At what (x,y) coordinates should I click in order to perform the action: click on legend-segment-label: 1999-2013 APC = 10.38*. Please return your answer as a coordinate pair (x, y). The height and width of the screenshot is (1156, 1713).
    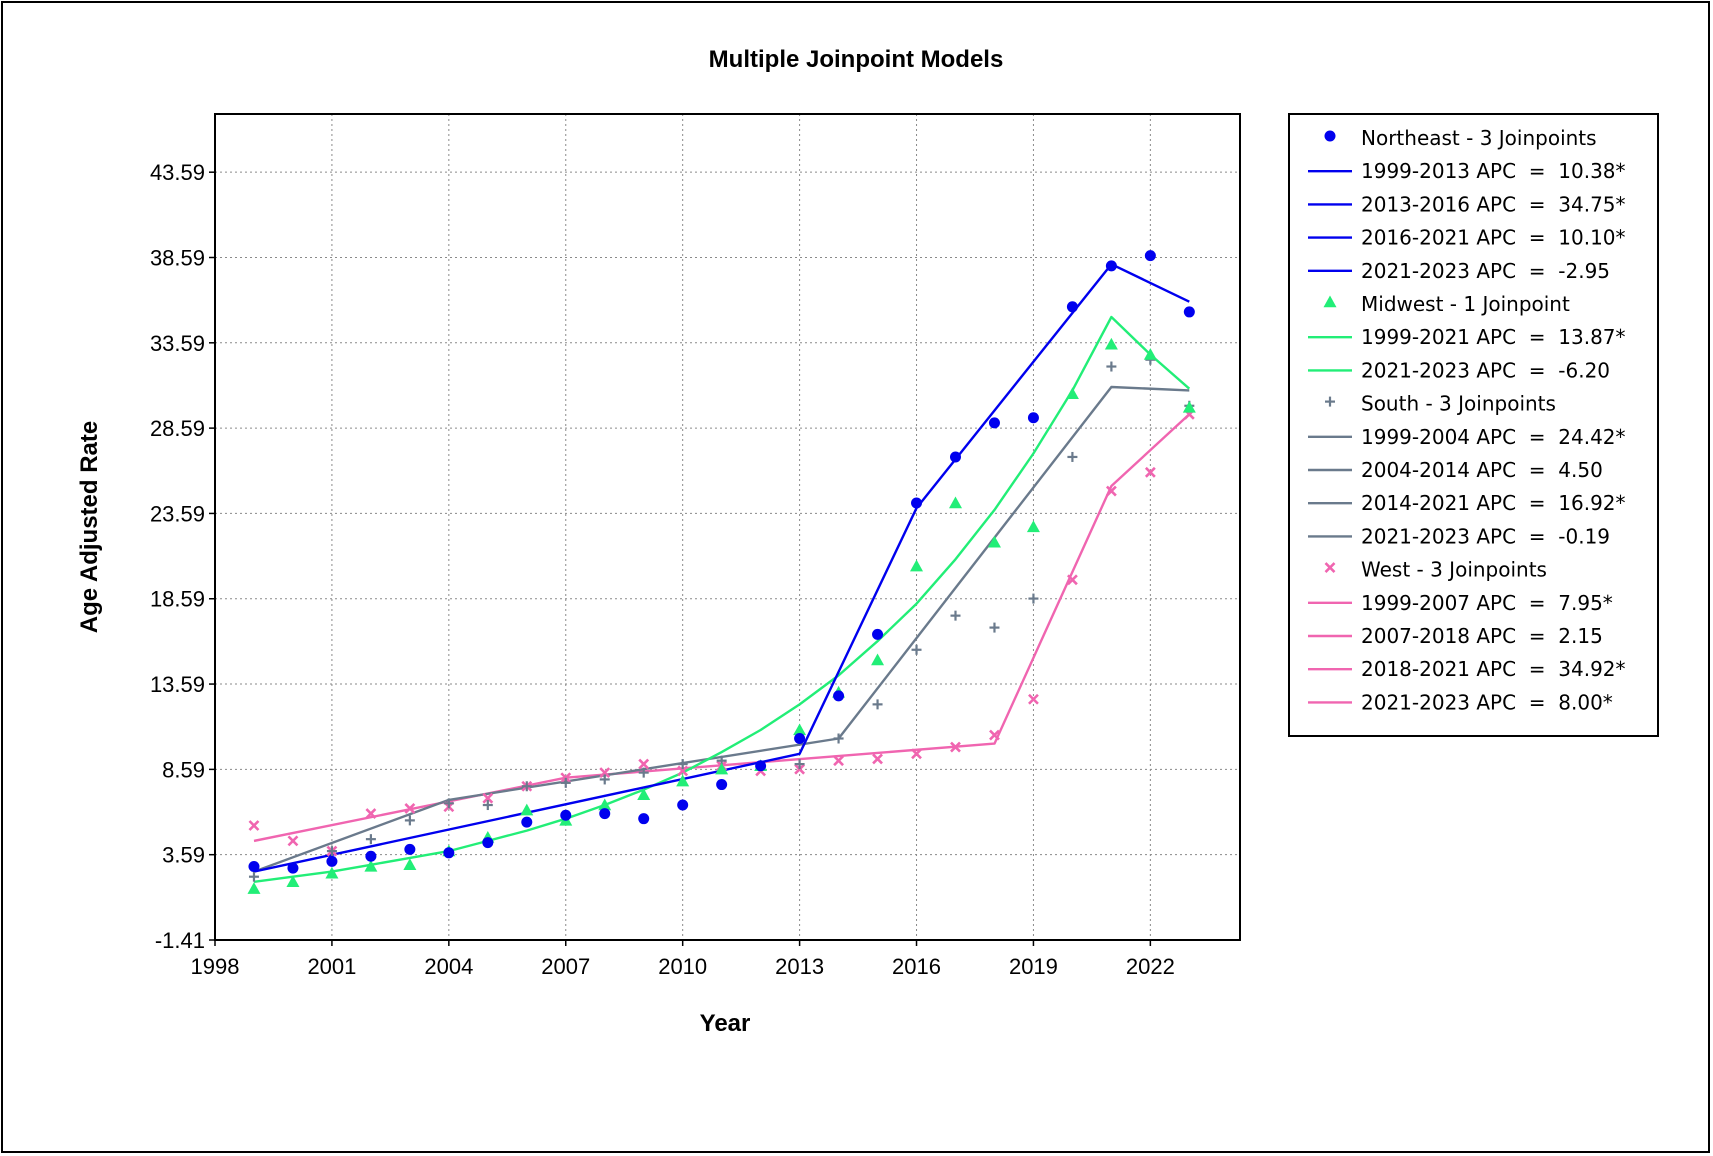
    Looking at the image, I should click on (1493, 171).